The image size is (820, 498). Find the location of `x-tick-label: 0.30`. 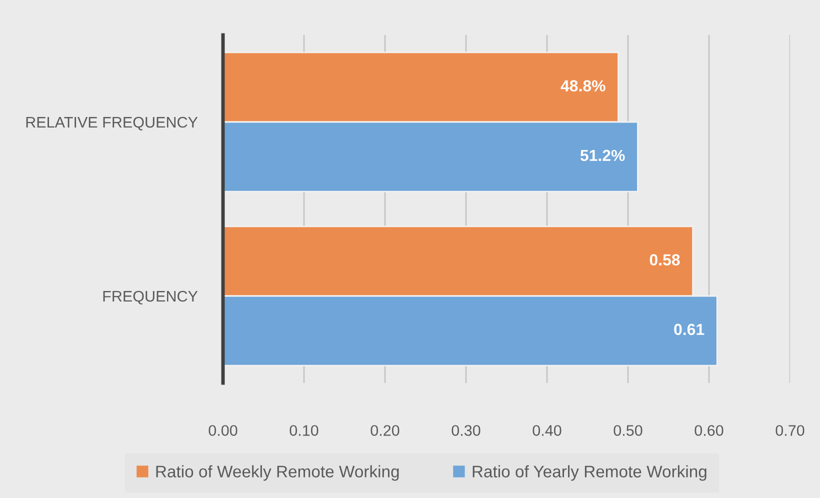

x-tick-label: 0.30 is located at coordinates (466, 430).